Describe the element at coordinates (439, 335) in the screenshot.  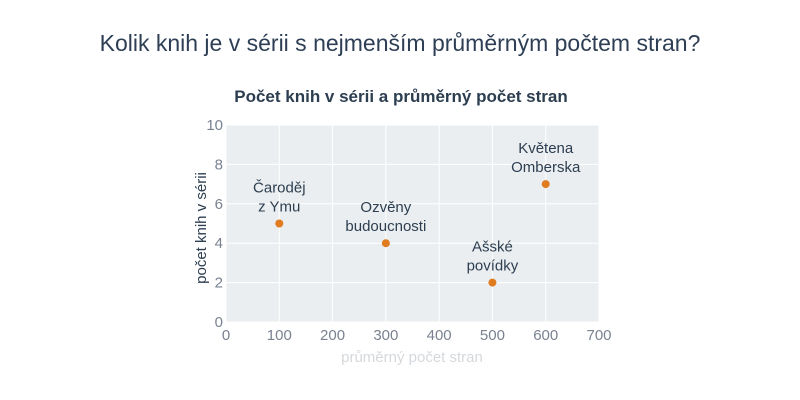
I see `x-tick-label: 400` at that location.